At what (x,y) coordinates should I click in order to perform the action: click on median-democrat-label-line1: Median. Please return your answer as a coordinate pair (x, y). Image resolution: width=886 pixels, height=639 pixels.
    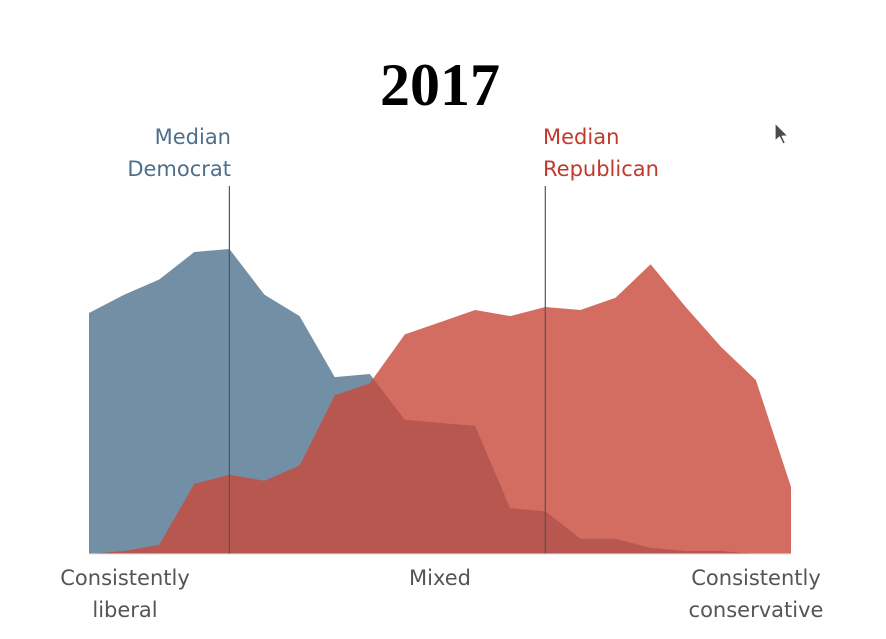
    Looking at the image, I should click on (193, 137).